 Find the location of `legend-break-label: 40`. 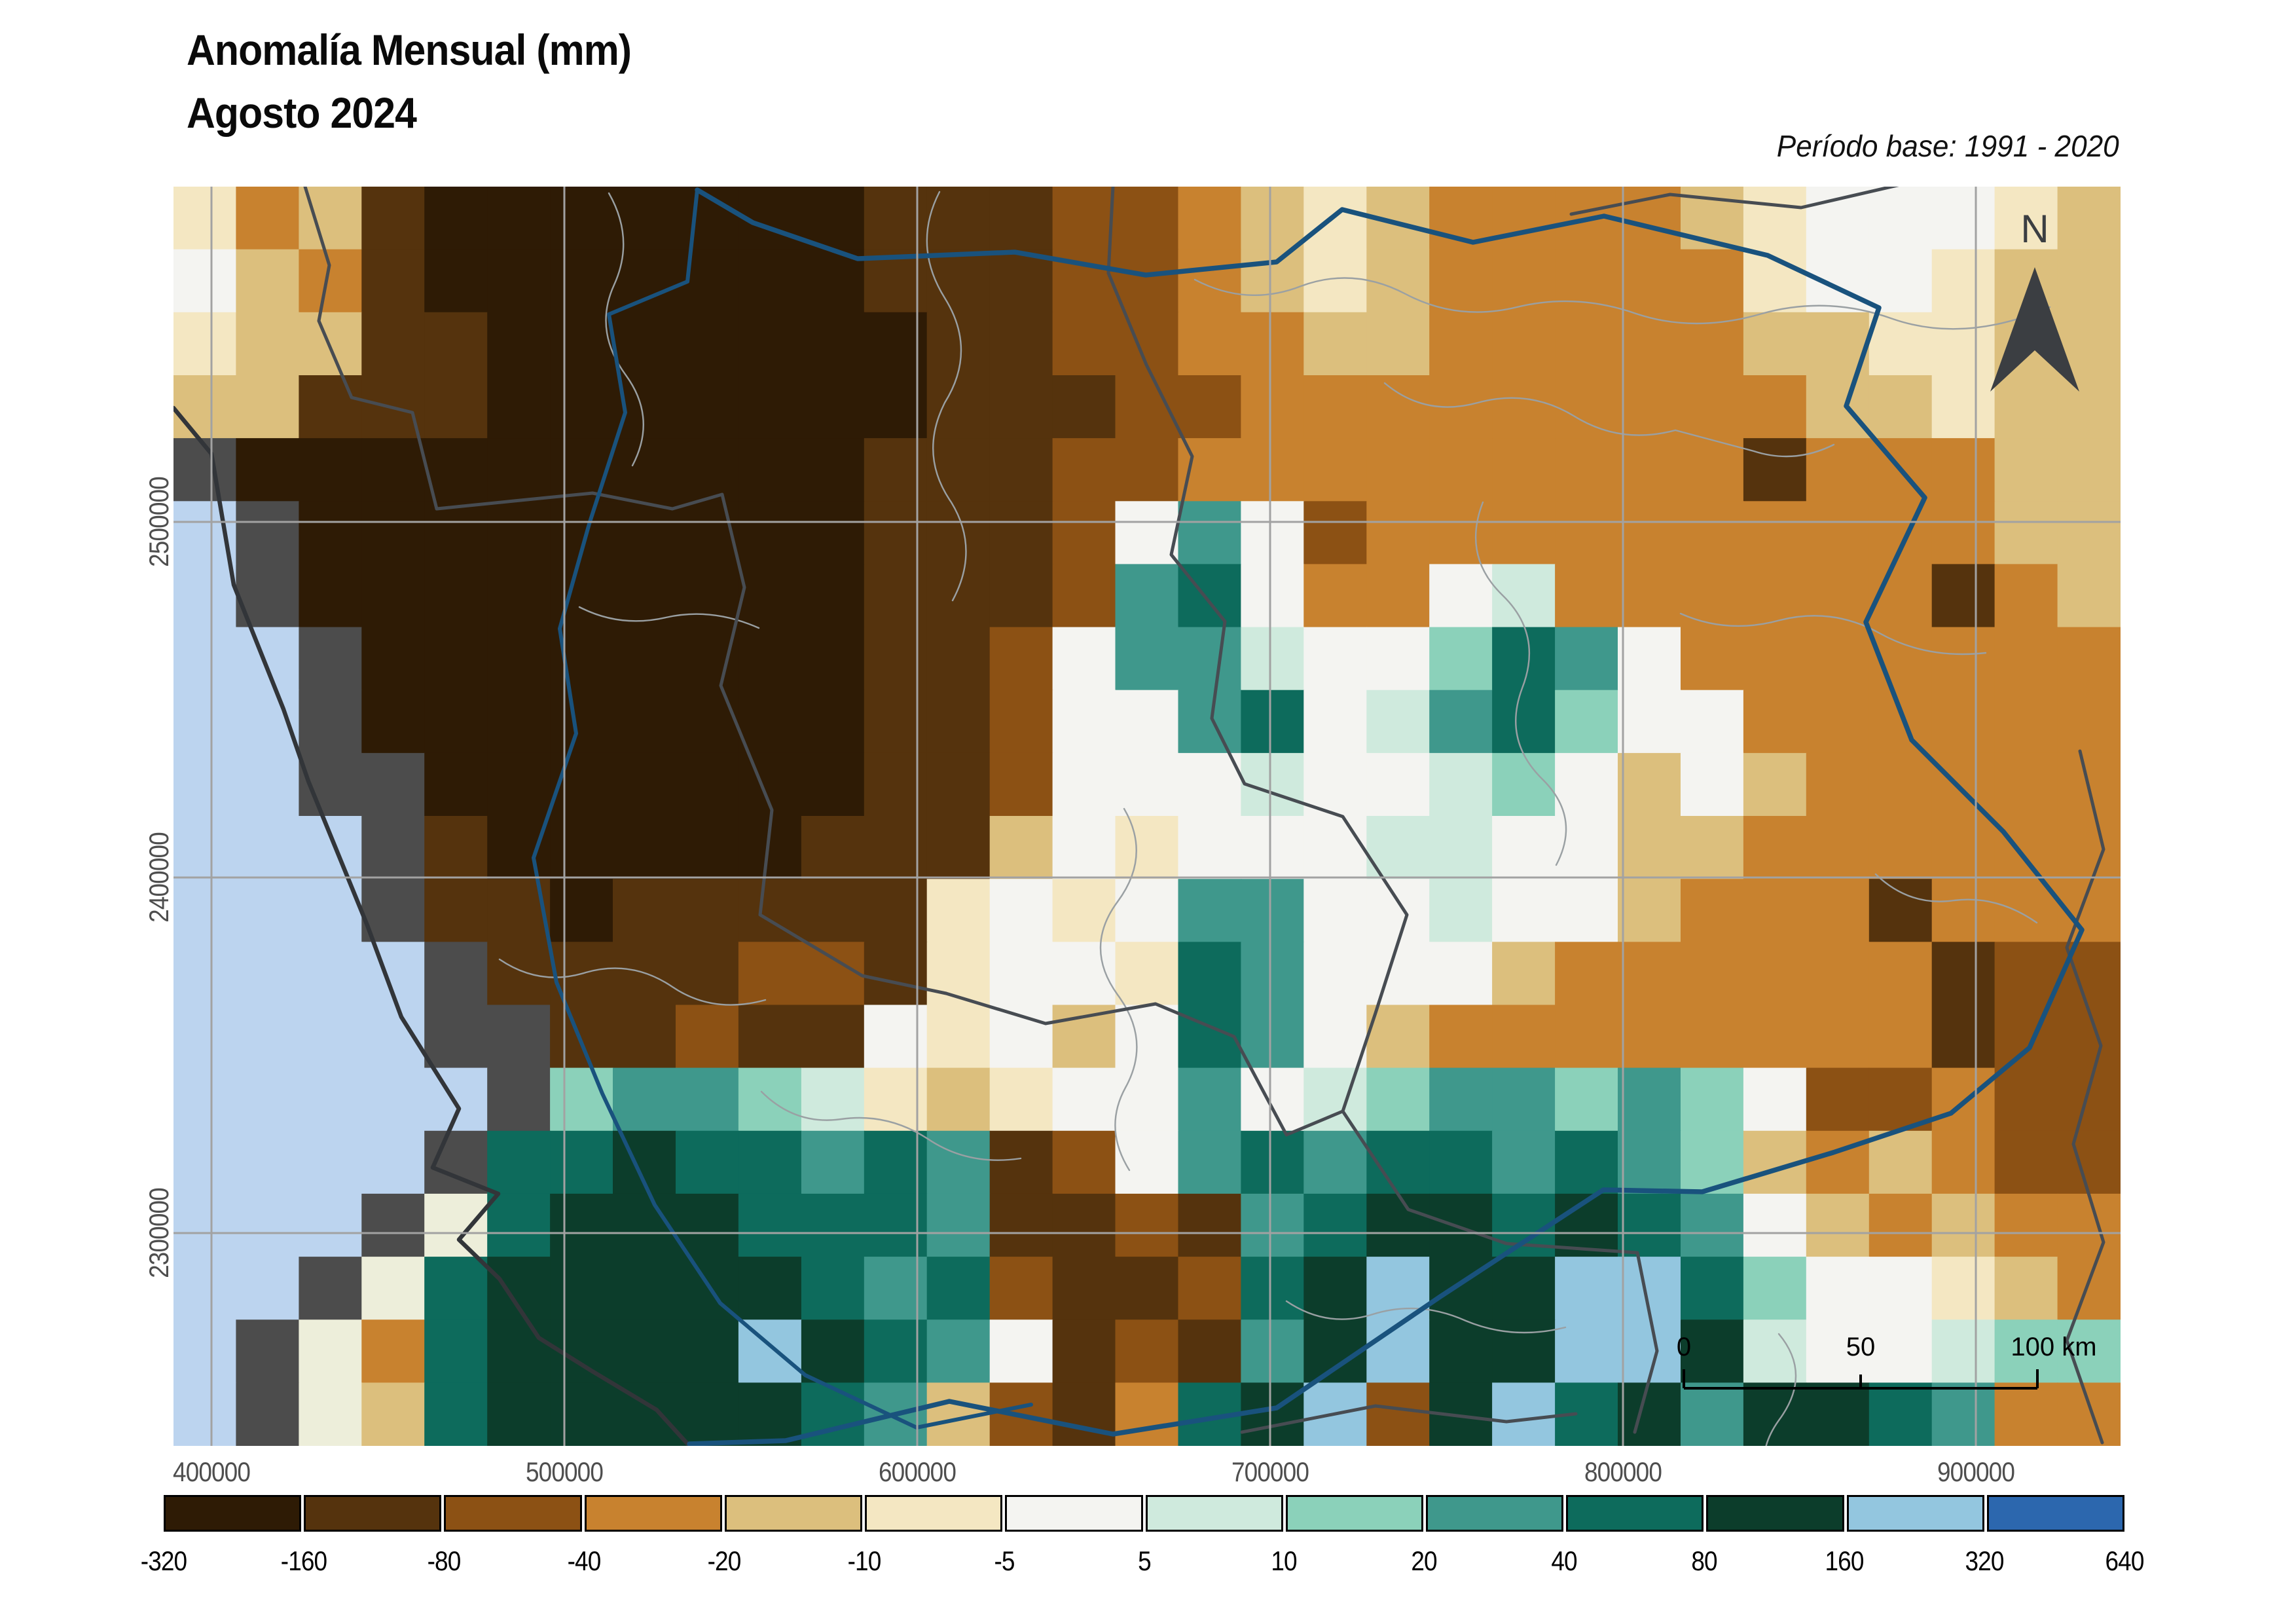

legend-break-label: 40 is located at coordinates (1564, 1560).